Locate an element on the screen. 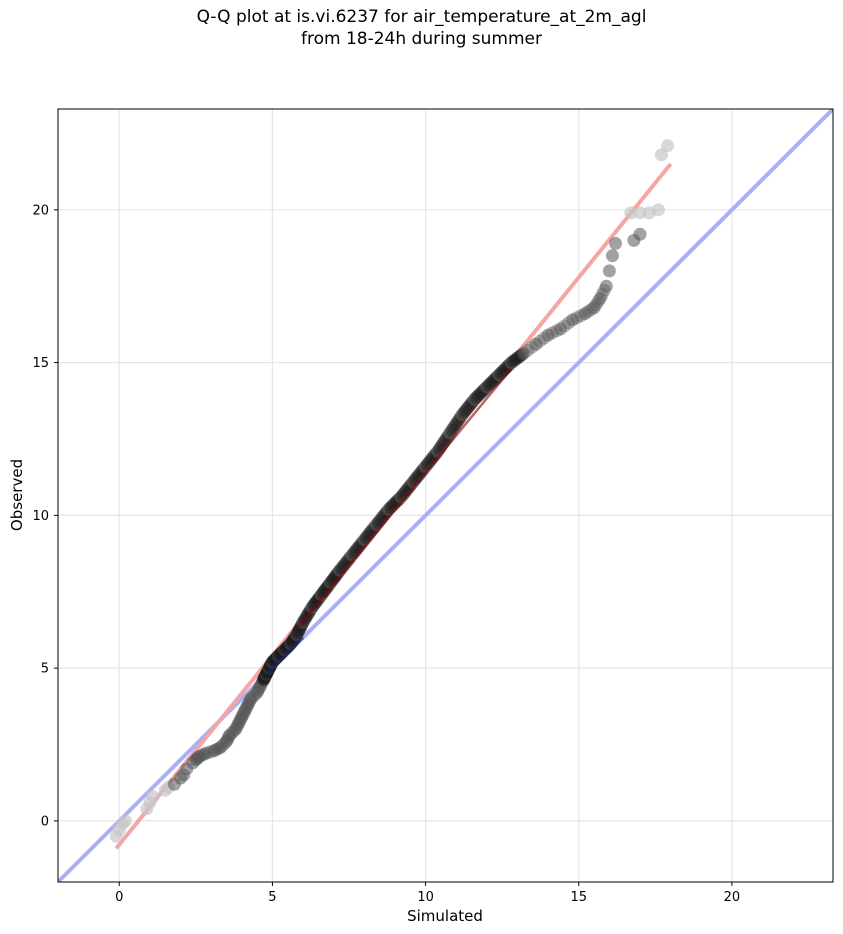 The image size is (843, 934). identity-line-overlay is located at coordinates (285, 656).